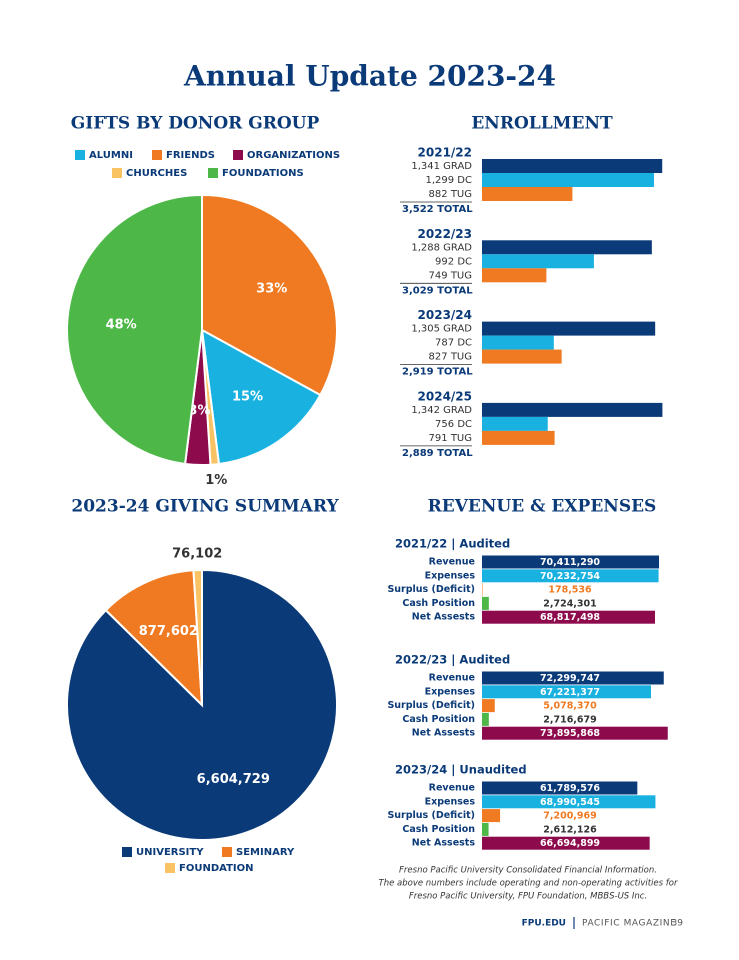 The image size is (739, 960). What do you see at coordinates (265, 852) in the screenshot?
I see `legend-label: SEMINARY` at bounding box center [265, 852].